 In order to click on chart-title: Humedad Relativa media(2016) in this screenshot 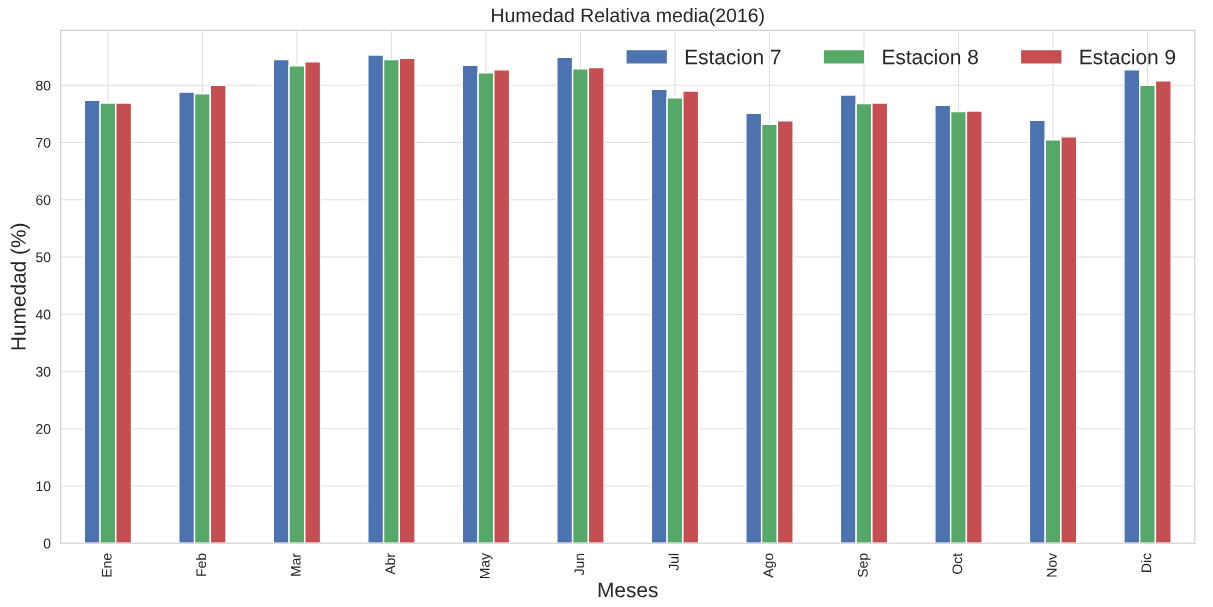, I will do `click(628, 17)`.